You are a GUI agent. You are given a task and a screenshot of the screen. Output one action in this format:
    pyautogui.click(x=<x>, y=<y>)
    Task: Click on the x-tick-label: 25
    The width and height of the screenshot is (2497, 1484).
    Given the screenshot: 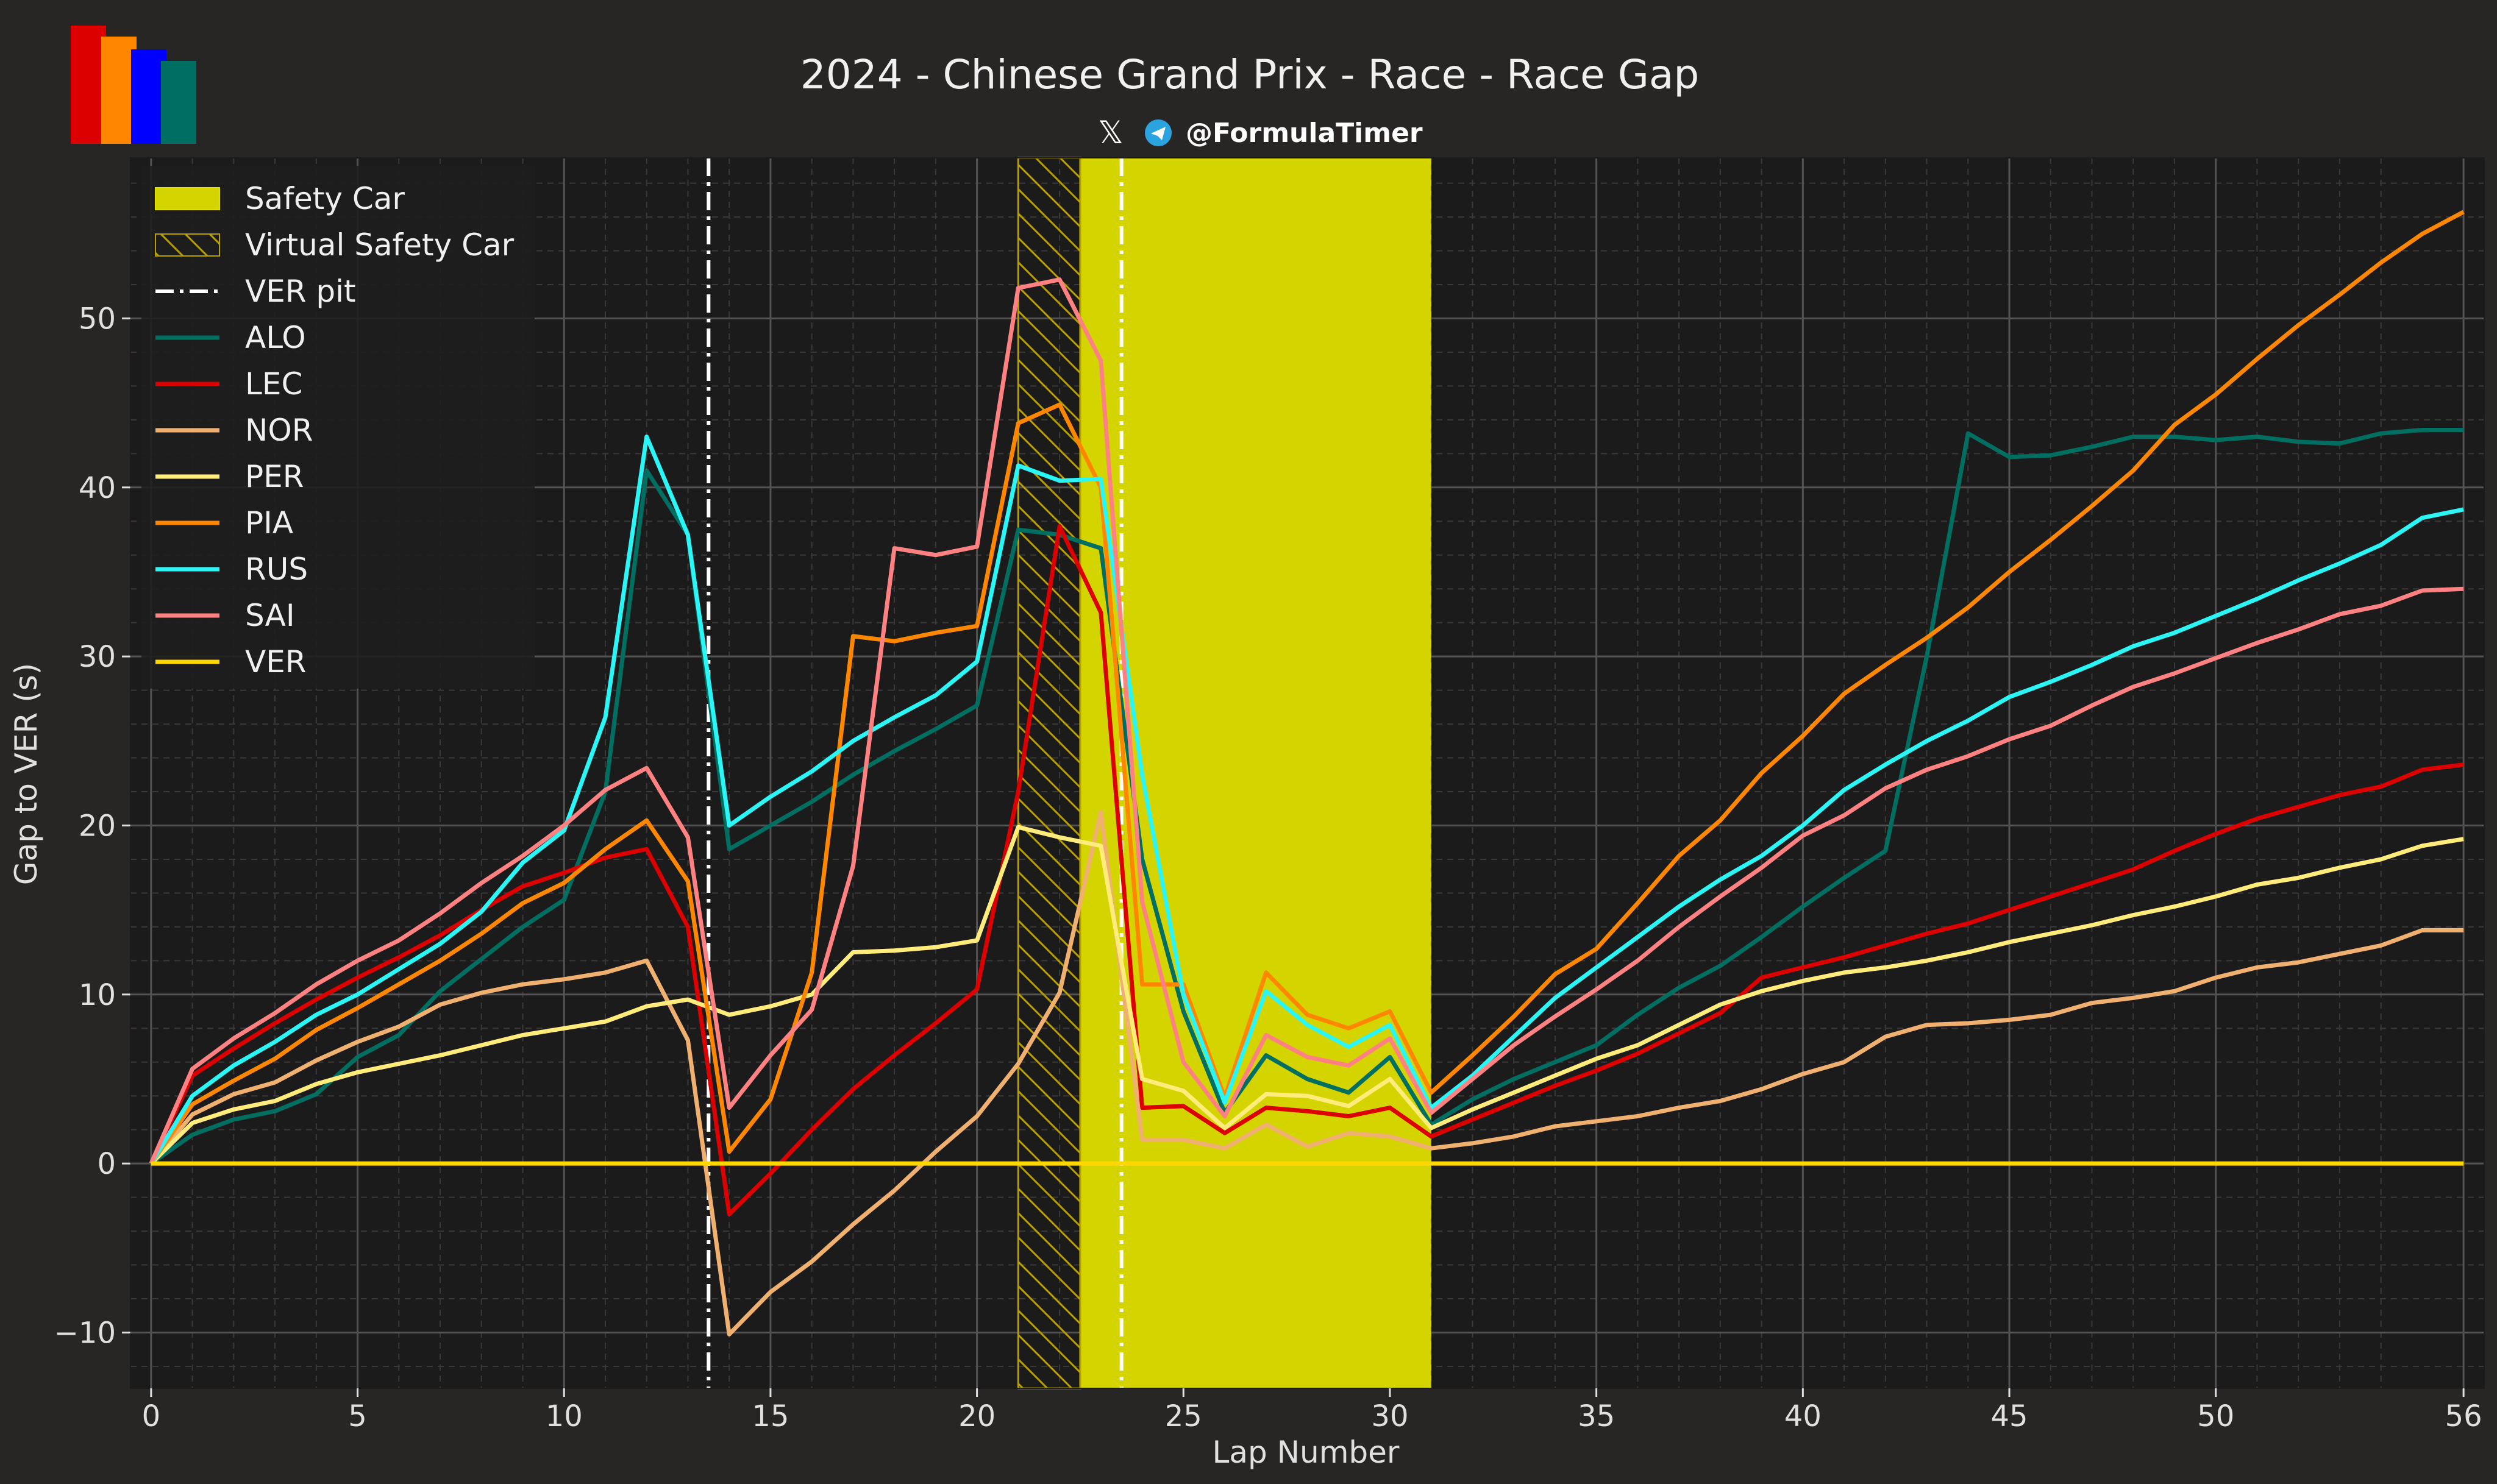 What is the action you would take?
    pyautogui.click(x=1183, y=1416)
    